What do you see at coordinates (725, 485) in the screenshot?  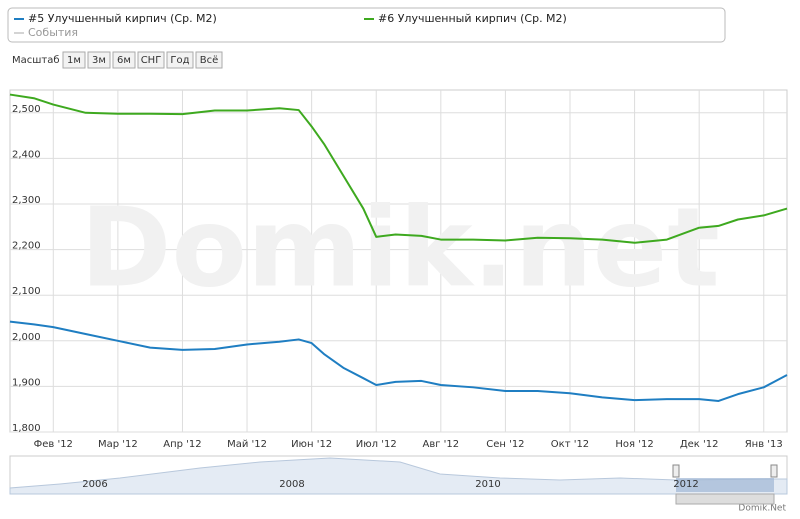 I see `navigator-selection` at bounding box center [725, 485].